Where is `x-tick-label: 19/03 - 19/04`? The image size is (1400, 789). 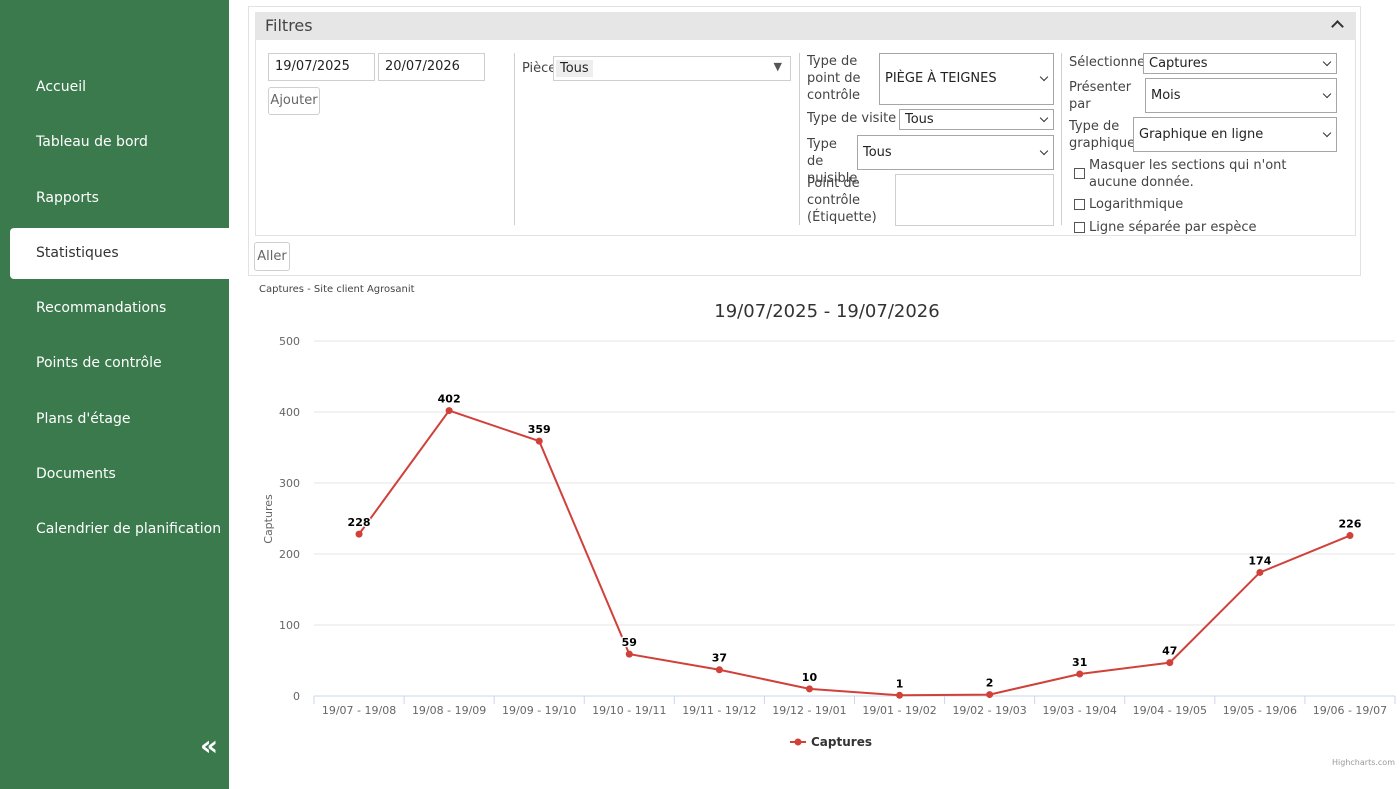
x-tick-label: 19/03 - 19/04 is located at coordinates (1080, 710).